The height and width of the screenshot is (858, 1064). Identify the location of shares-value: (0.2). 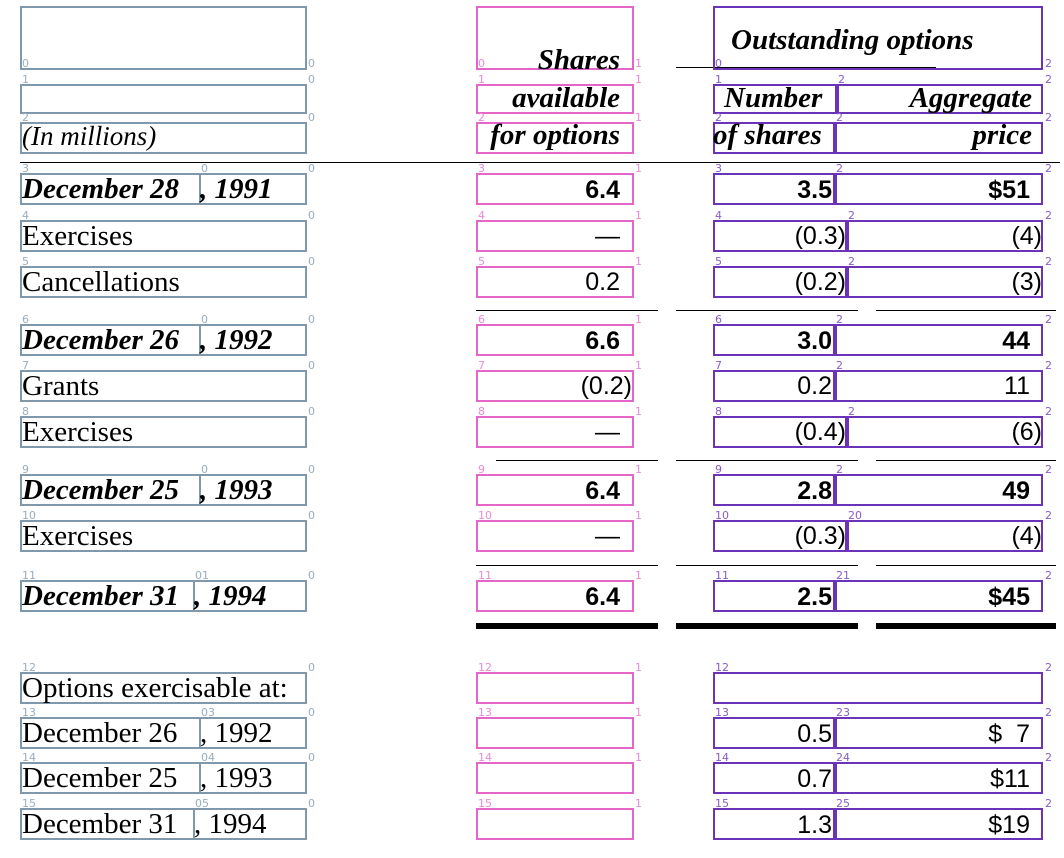
(606, 386).